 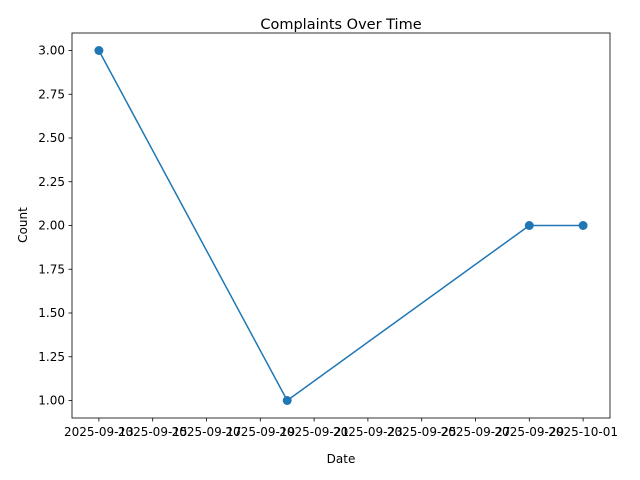 I want to click on y-axis: 1.00 1.25 1.50 1.75 2.00 2.25 2.50 2.75 3.00, so click(x=55, y=226).